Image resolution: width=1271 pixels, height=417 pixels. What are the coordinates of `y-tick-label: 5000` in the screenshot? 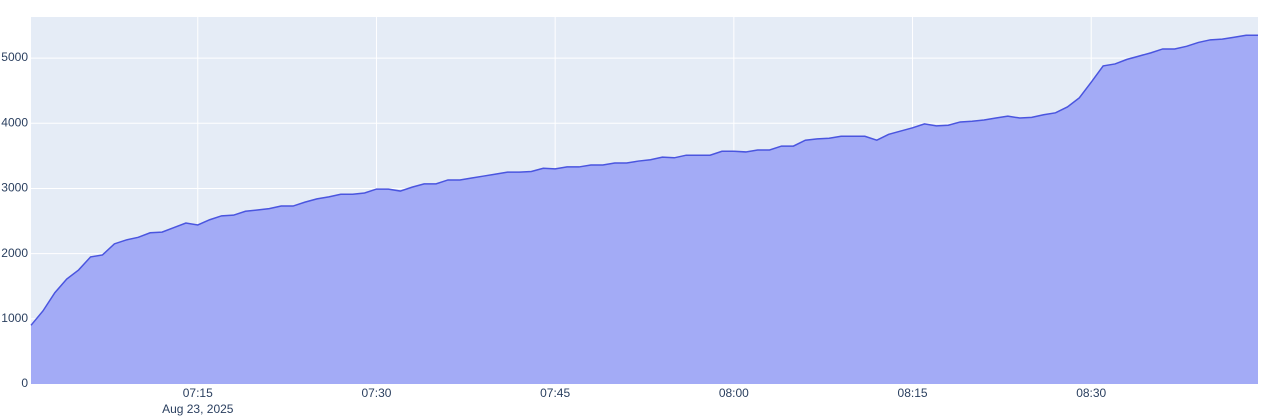 It's located at (14, 57).